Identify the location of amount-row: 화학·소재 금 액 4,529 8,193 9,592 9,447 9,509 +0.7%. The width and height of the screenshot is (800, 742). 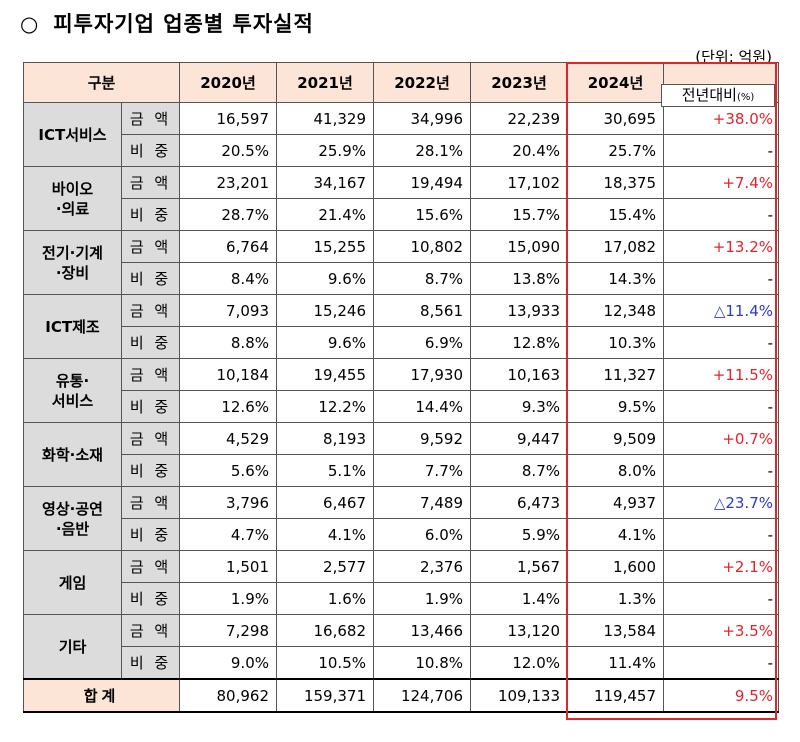
(401, 454).